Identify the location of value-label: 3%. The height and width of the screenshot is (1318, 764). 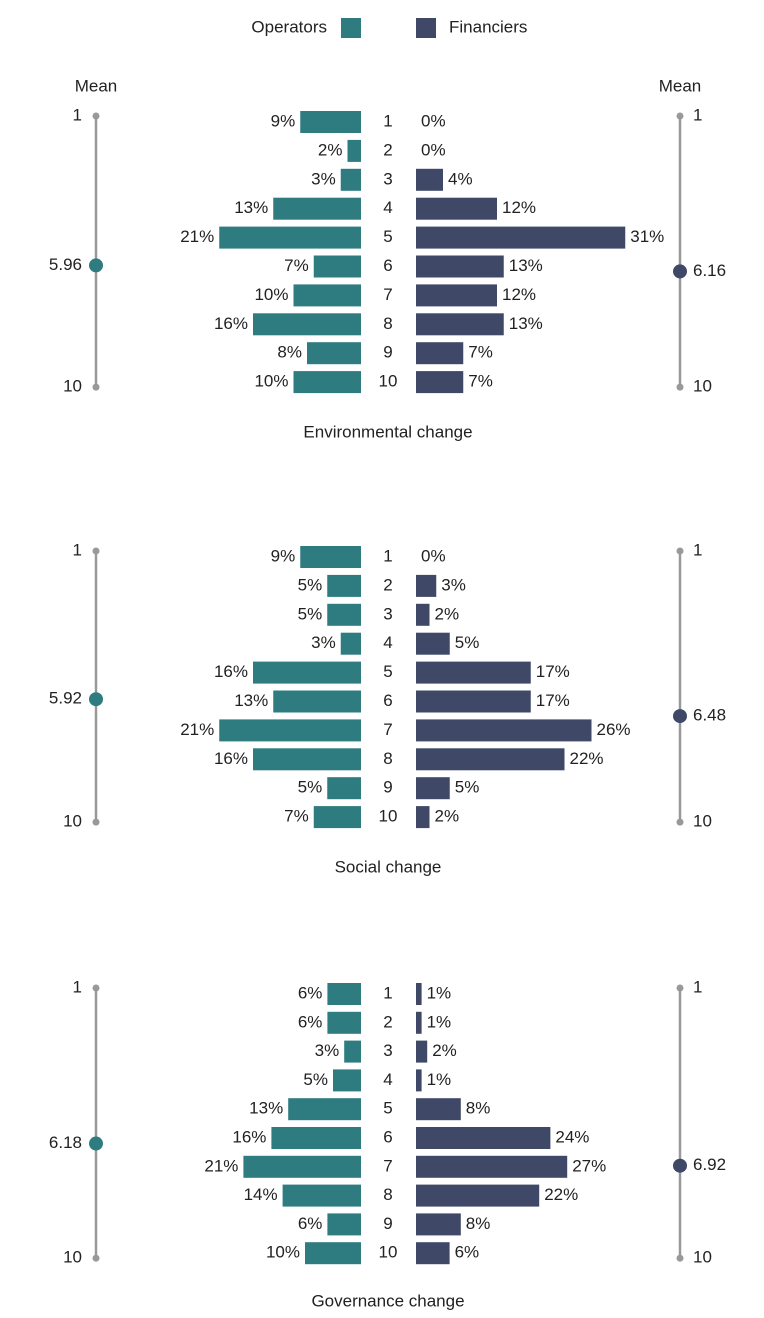
(453, 584).